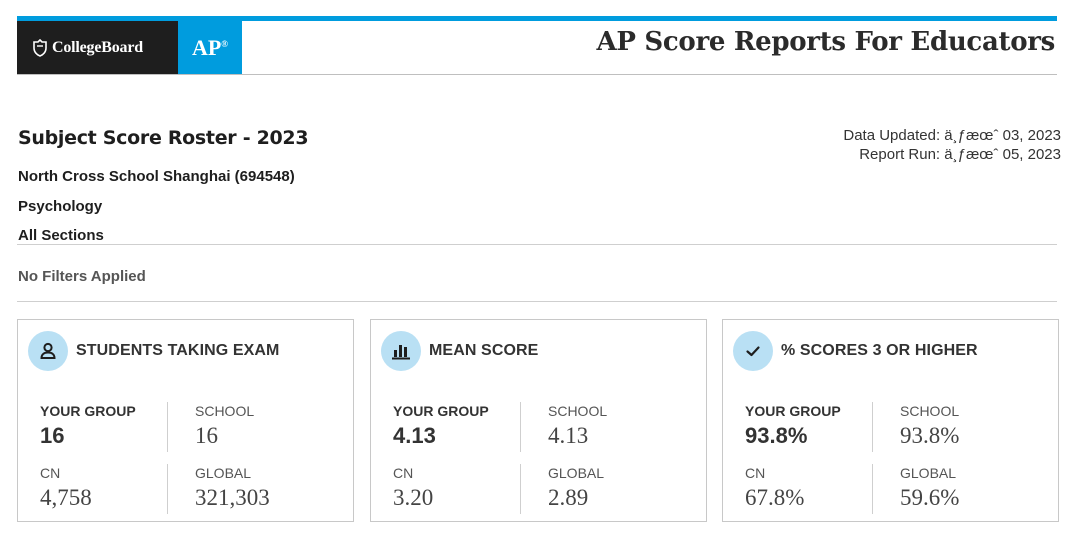 The image size is (1080, 537). I want to click on card-title: % SCORES 3 OR HIGHER, so click(879, 350).